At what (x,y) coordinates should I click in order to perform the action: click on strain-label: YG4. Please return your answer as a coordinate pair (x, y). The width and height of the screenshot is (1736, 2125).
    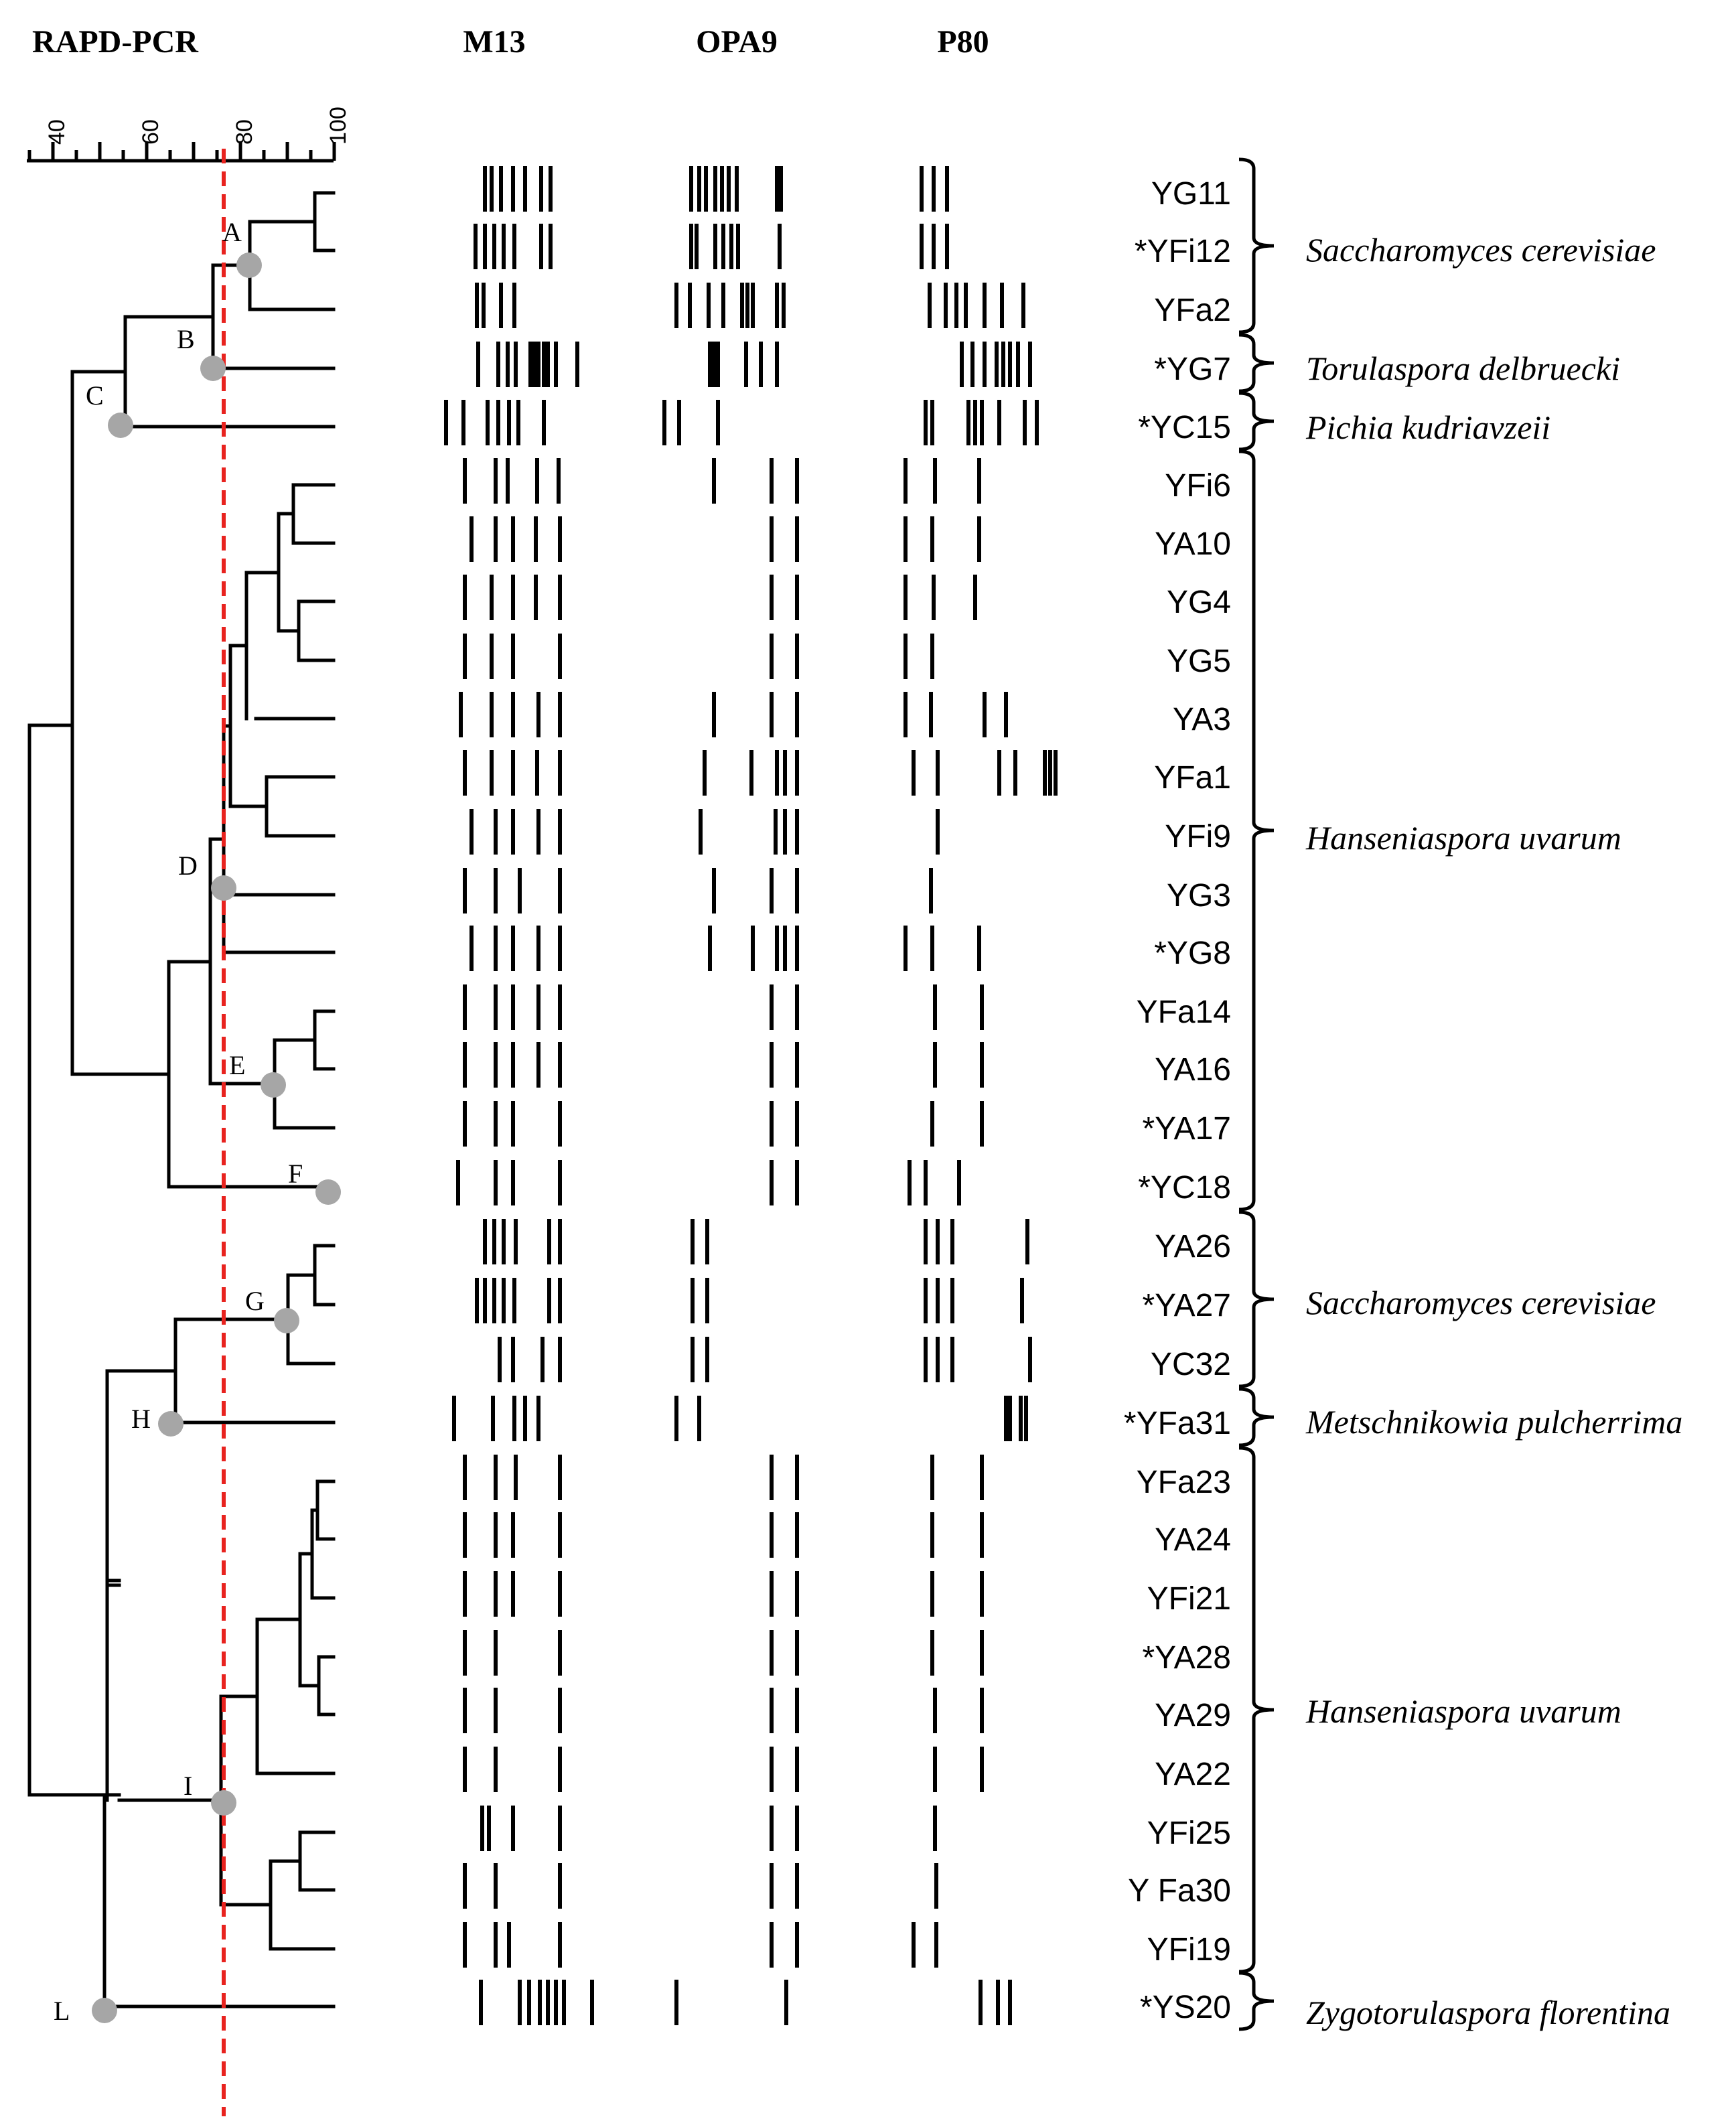
    Looking at the image, I should click on (1199, 602).